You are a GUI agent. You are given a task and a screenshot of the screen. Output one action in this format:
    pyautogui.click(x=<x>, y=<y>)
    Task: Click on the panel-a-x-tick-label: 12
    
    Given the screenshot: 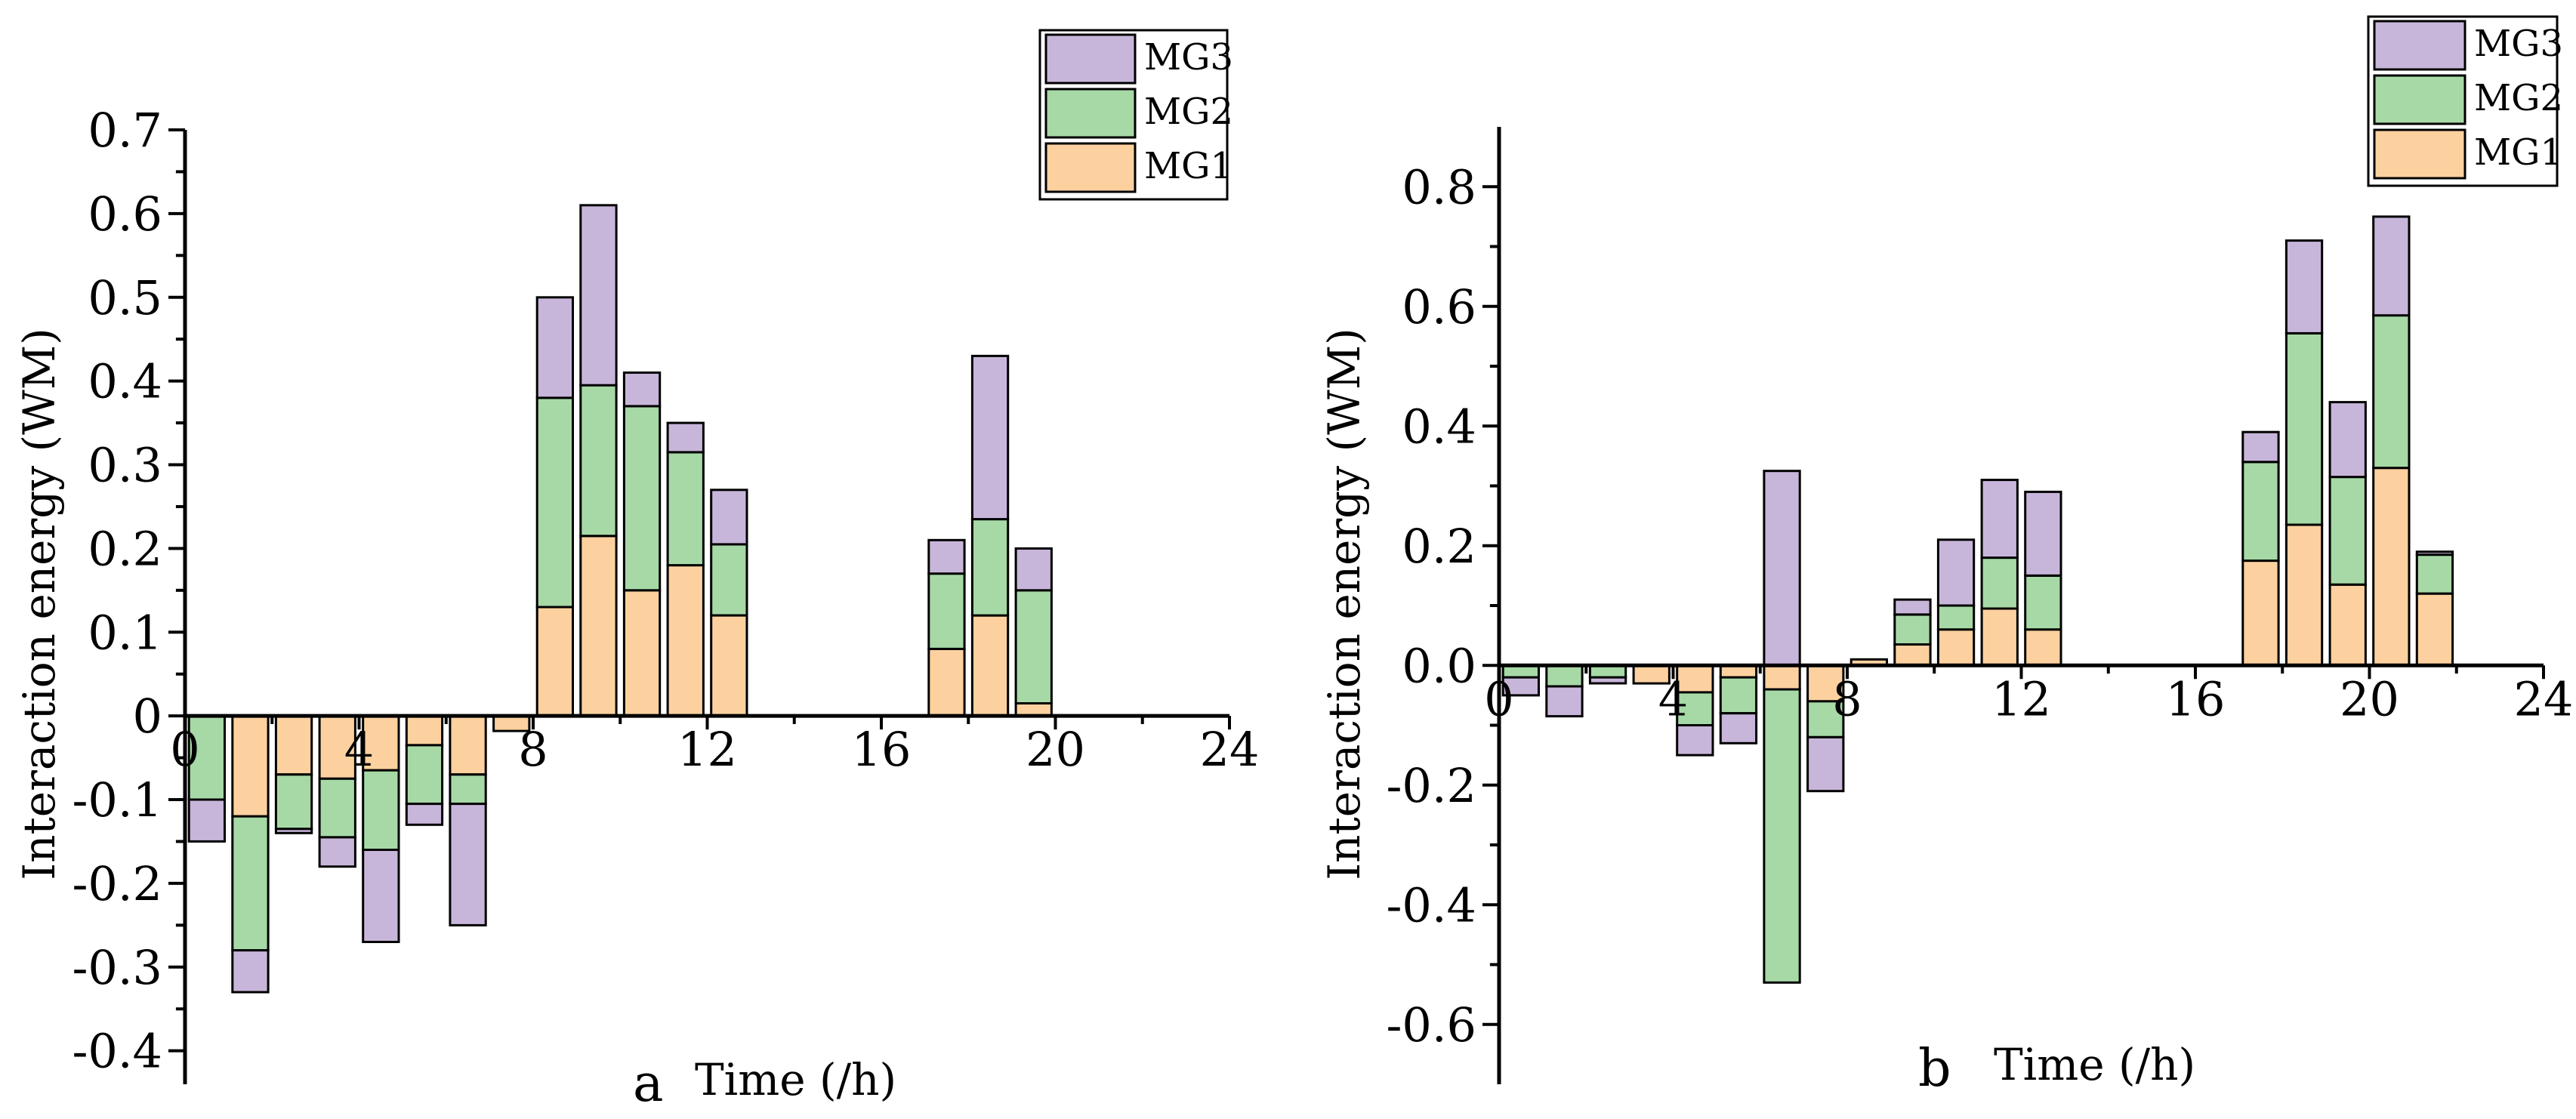 What is the action you would take?
    pyautogui.click(x=707, y=749)
    